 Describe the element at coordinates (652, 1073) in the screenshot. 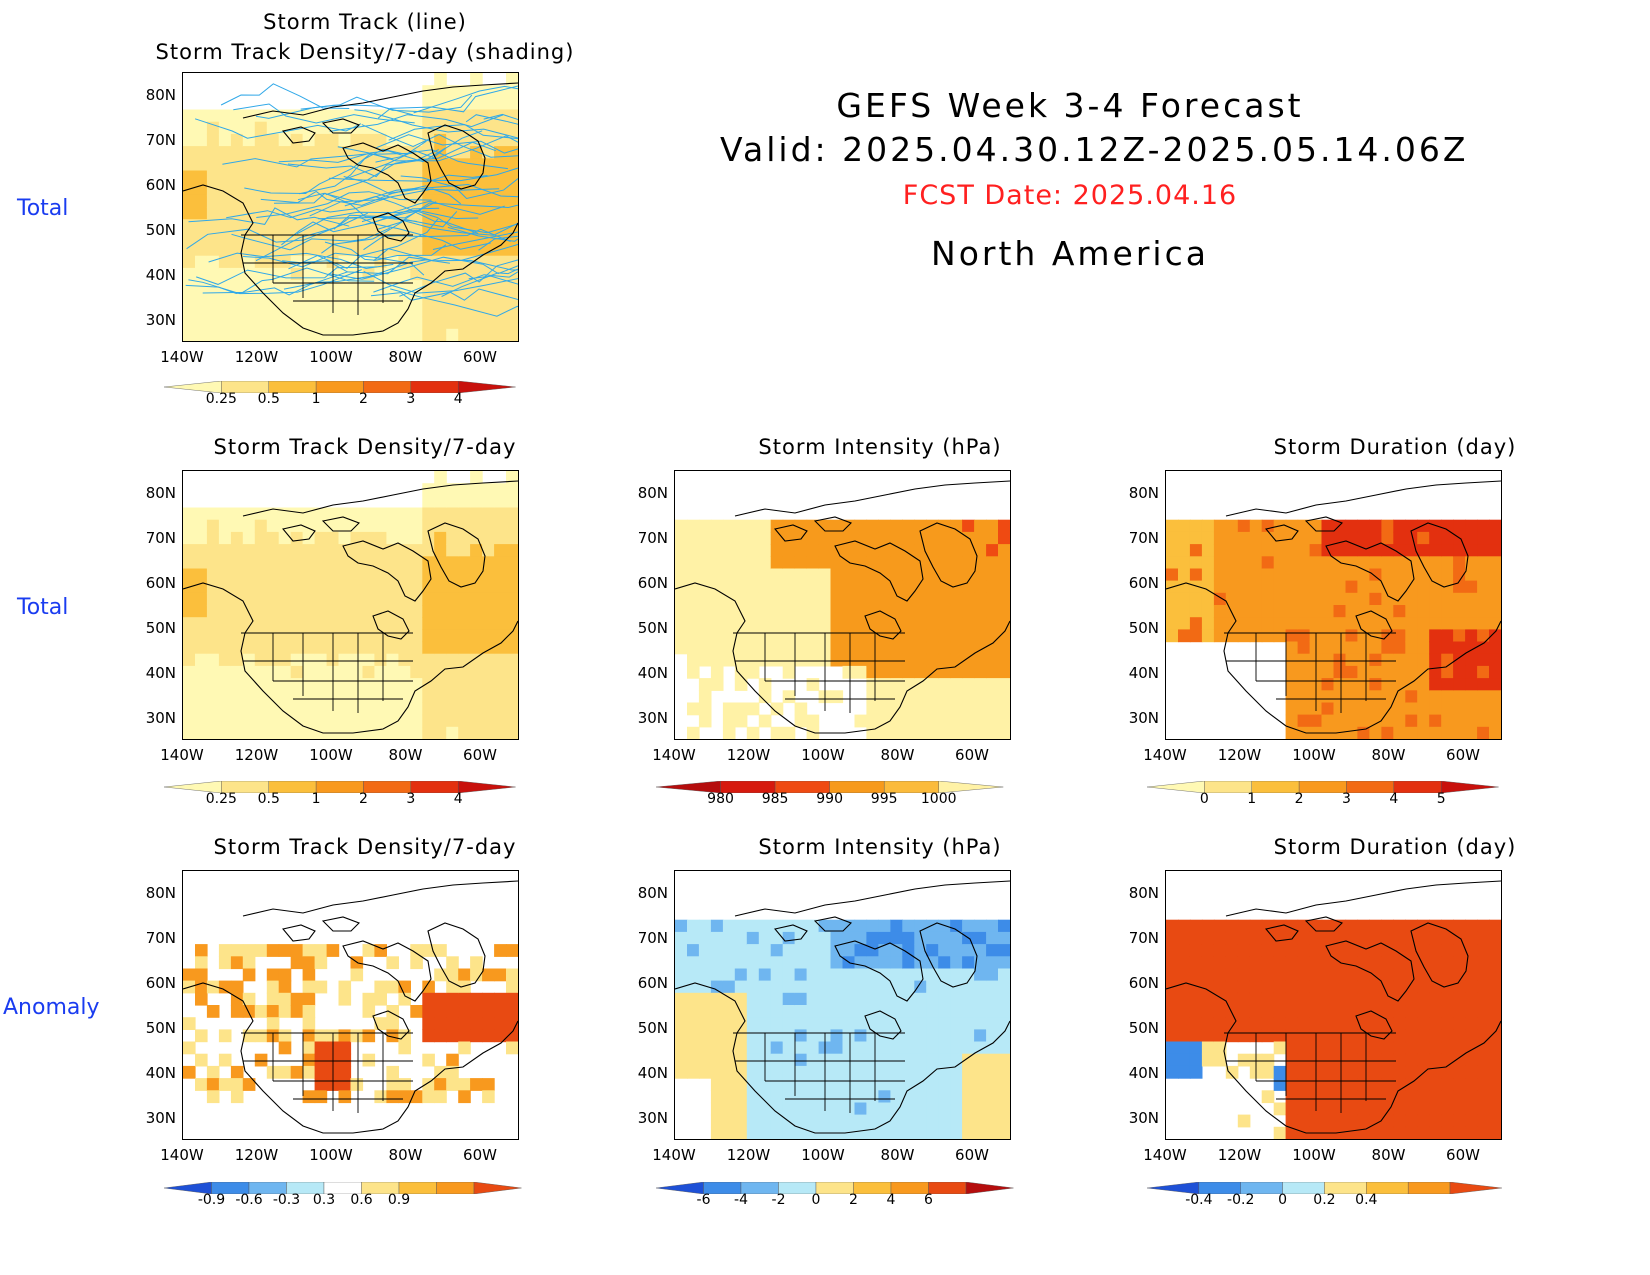

I see `lat-label: 40N` at that location.